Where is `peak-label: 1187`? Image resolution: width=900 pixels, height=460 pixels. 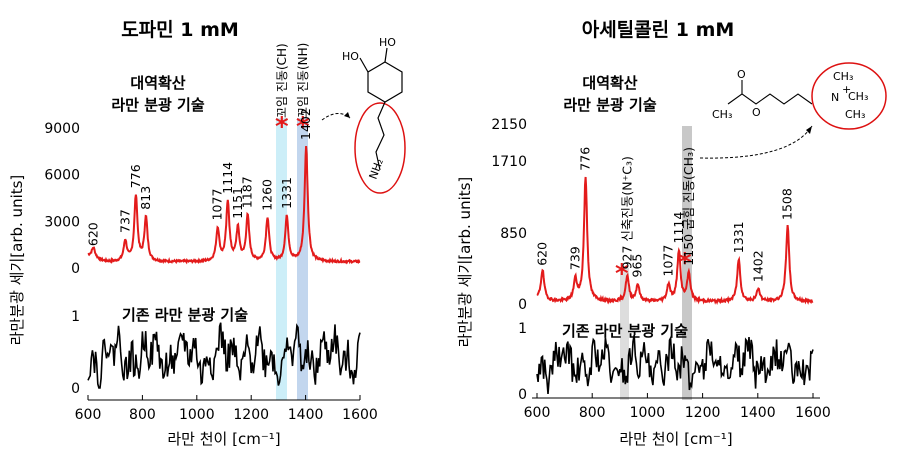 peak-label: 1187 is located at coordinates (247, 192).